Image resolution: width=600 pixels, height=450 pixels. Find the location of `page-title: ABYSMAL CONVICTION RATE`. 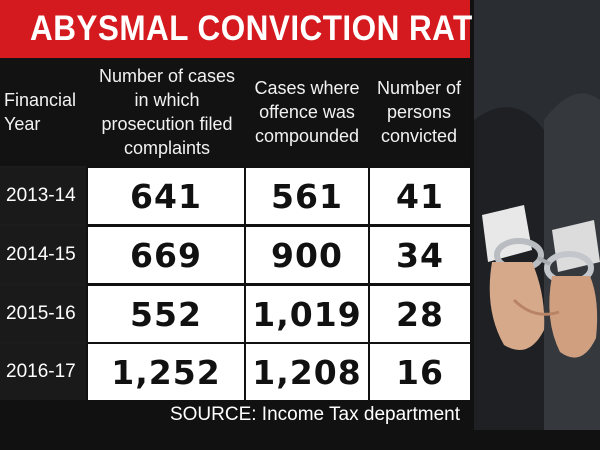

page-title: ABYSMAL CONVICTION RATE is located at coordinates (262, 28).